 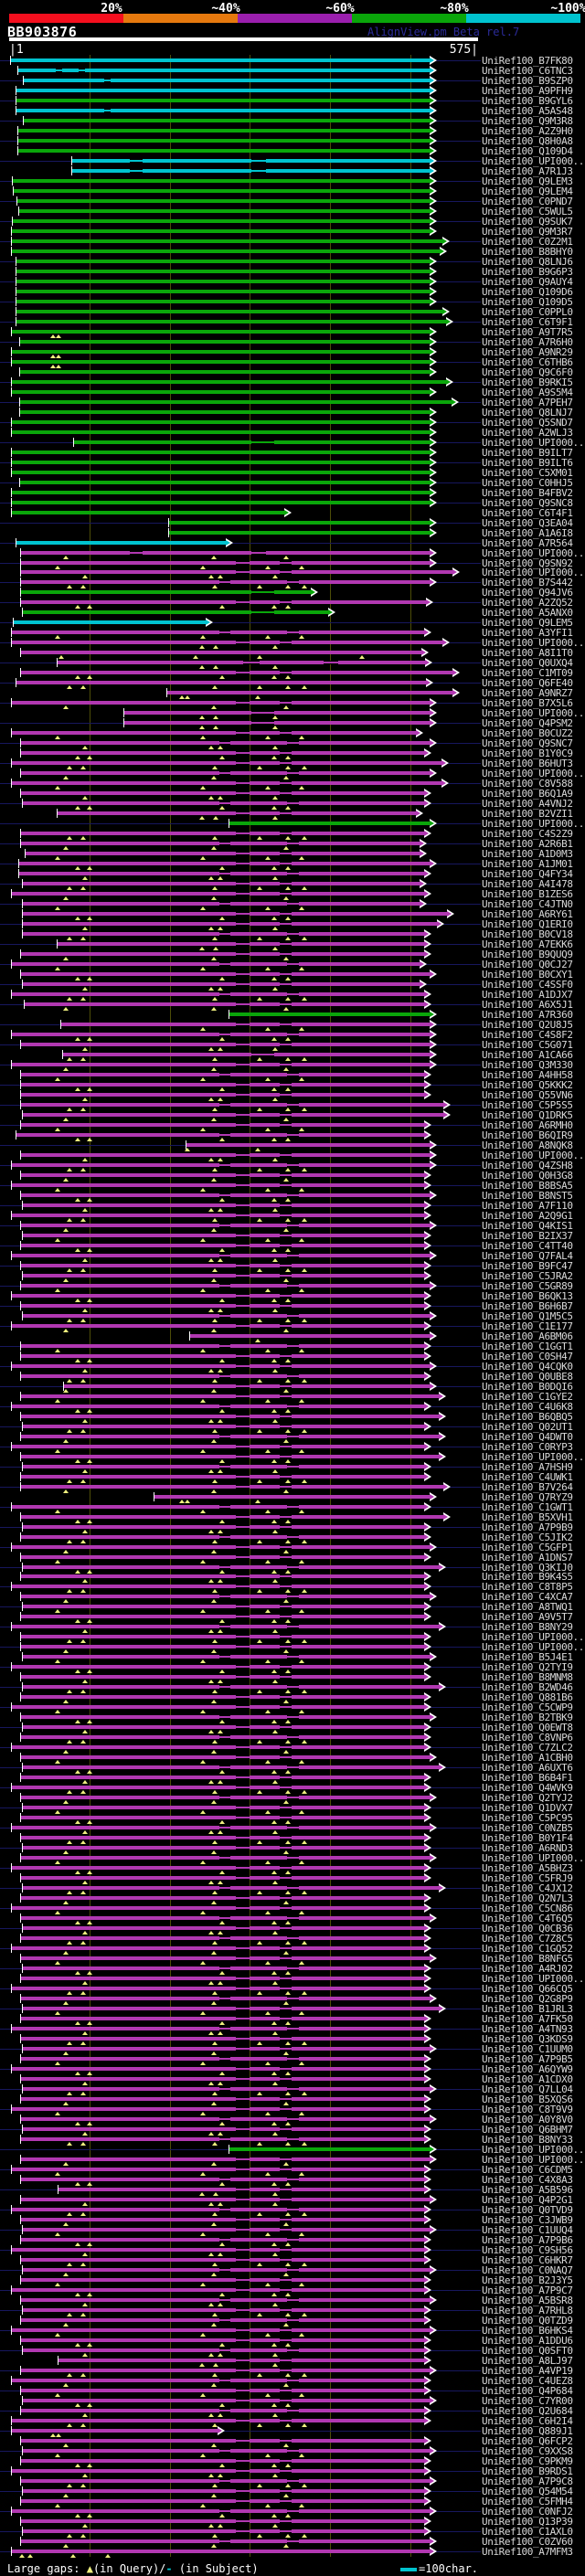 I want to click on hit-label: UniRef100_C1GQ52, so click(x=528, y=1949).